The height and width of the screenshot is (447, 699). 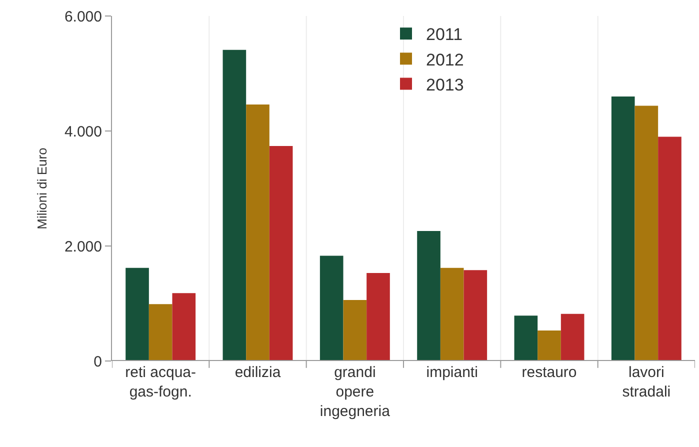 I want to click on y-tick-label: 2.000, so click(x=83, y=247).